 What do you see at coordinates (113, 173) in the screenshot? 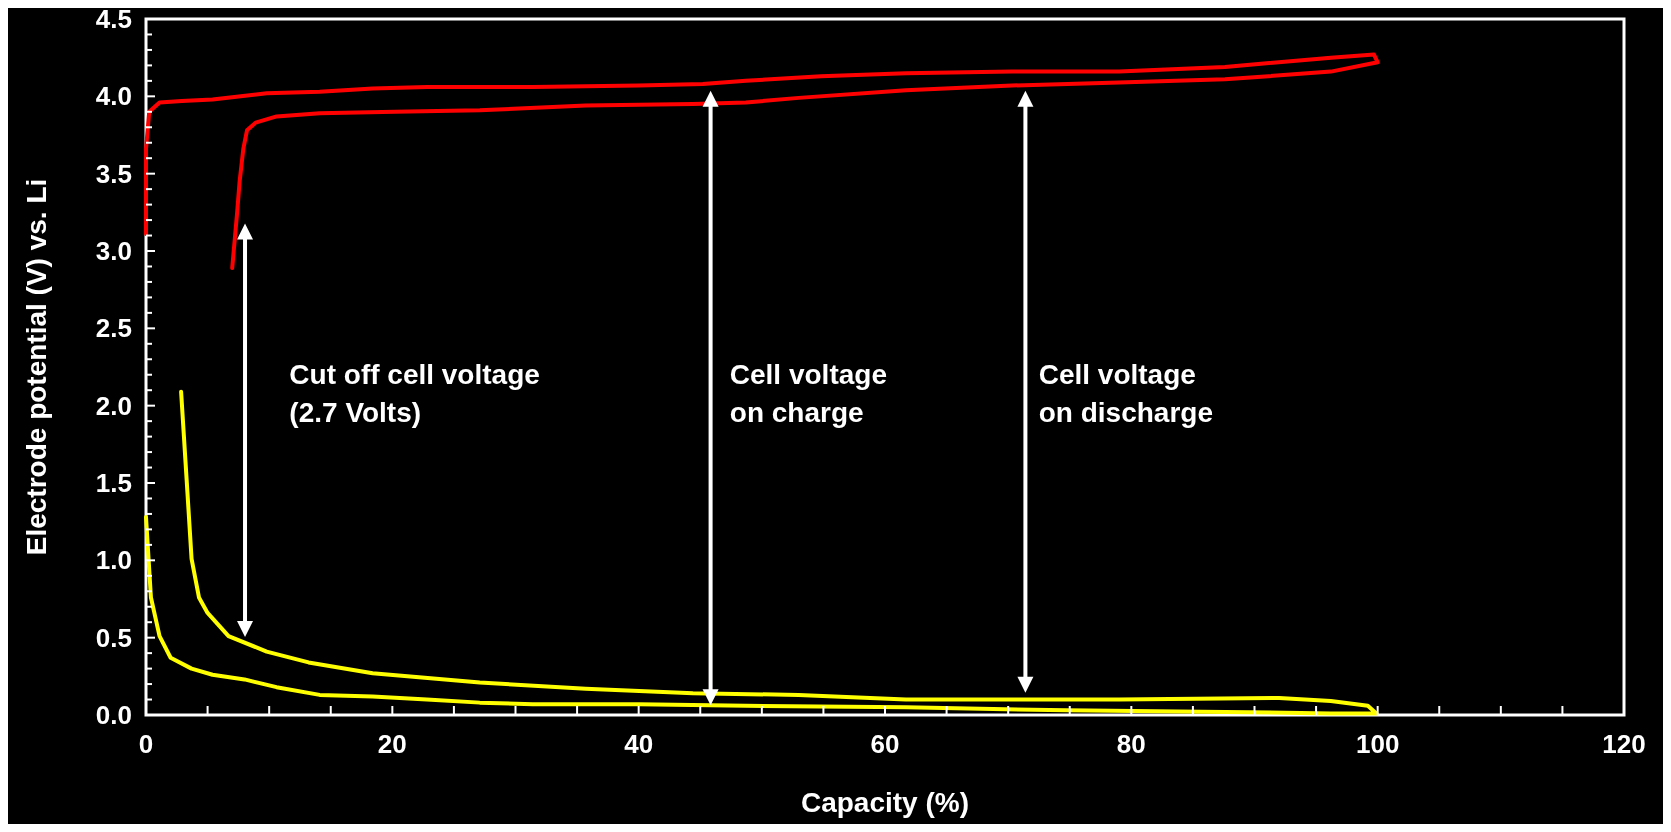
I see `y-tick-label: 3.5` at bounding box center [113, 173].